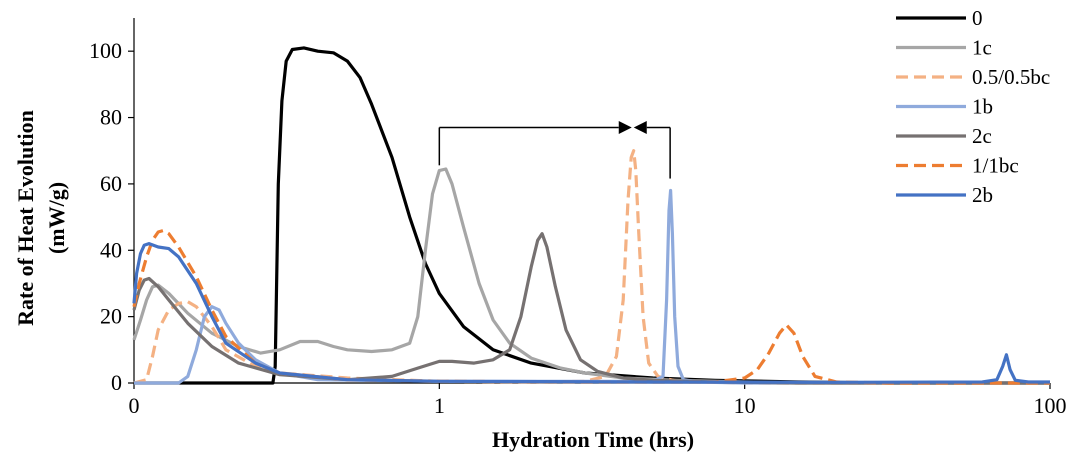 The height and width of the screenshot is (452, 1078). What do you see at coordinates (982, 107) in the screenshot?
I see `legend-label-1b: 1b` at bounding box center [982, 107].